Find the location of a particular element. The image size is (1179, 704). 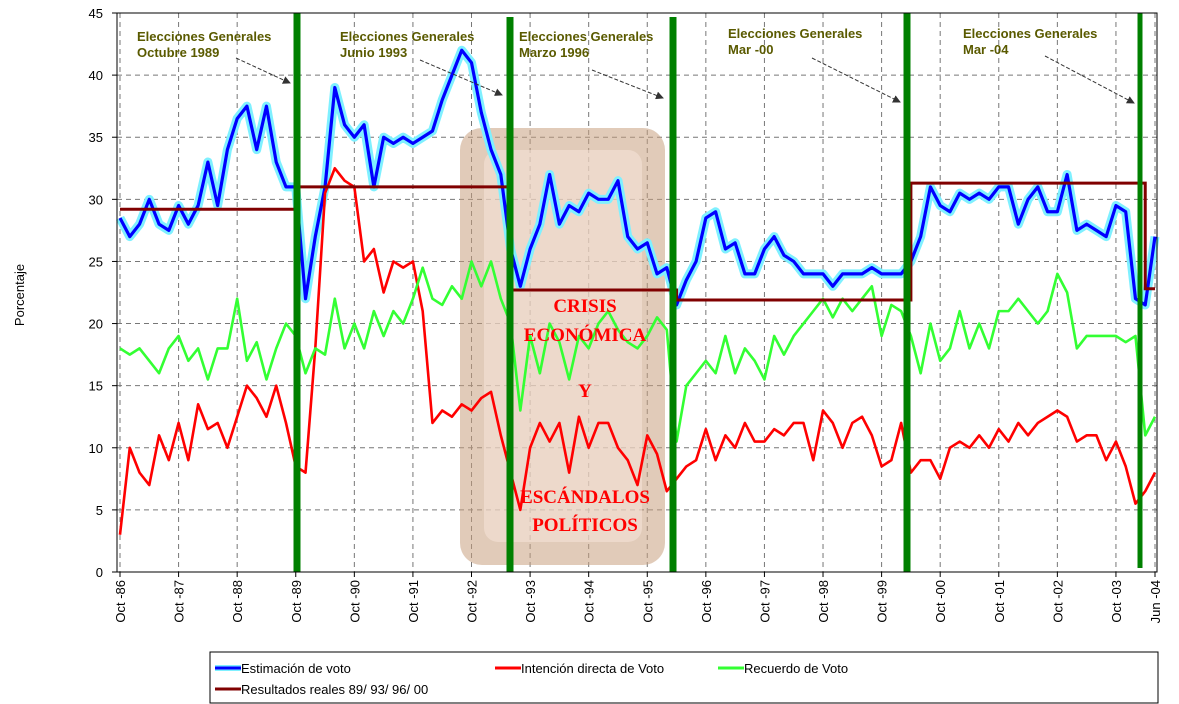

x-tick-label: Oct -99 is located at coordinates (882, 601).